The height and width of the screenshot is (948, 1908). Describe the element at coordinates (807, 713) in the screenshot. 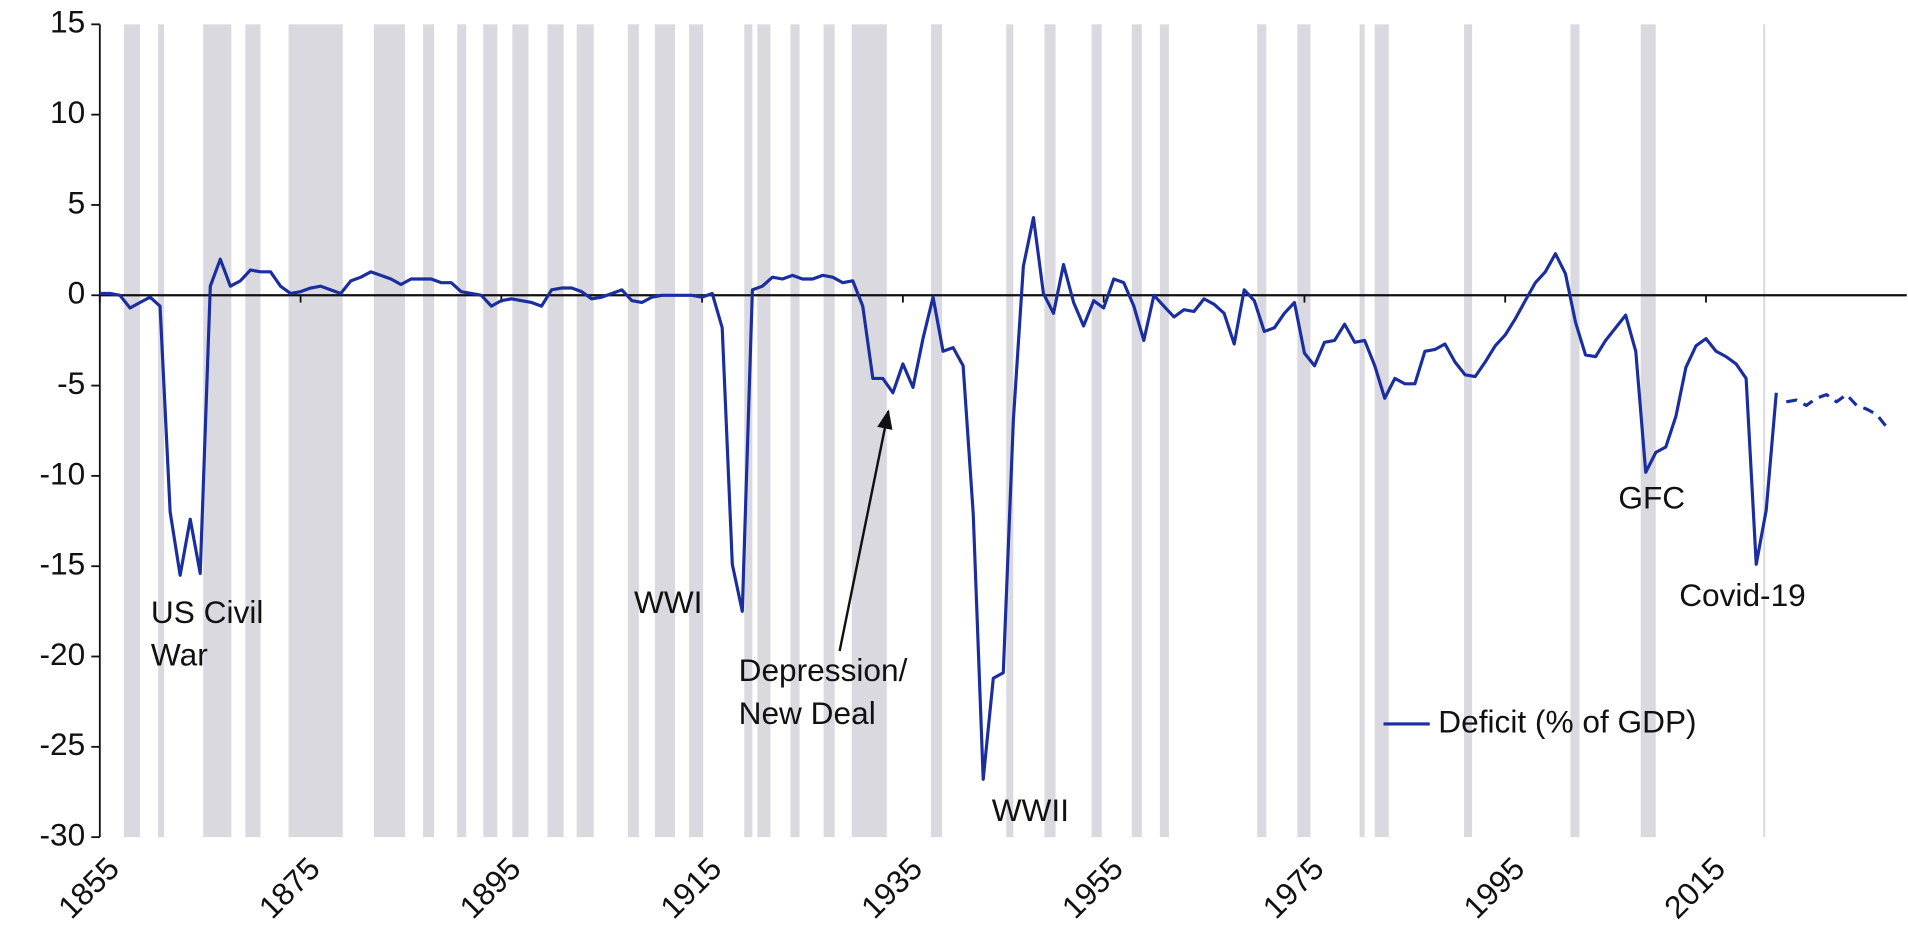

I see `annotation: New Deal` at that location.